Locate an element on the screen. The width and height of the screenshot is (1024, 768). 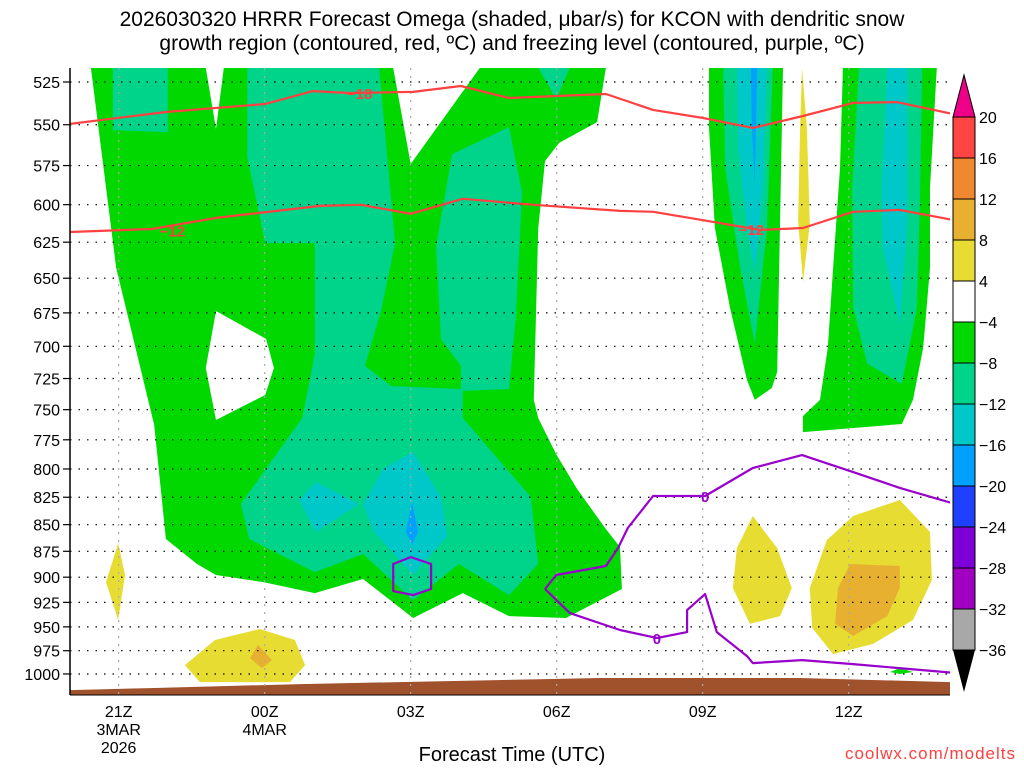
x-tick-label: 00Z is located at coordinates (265, 712).